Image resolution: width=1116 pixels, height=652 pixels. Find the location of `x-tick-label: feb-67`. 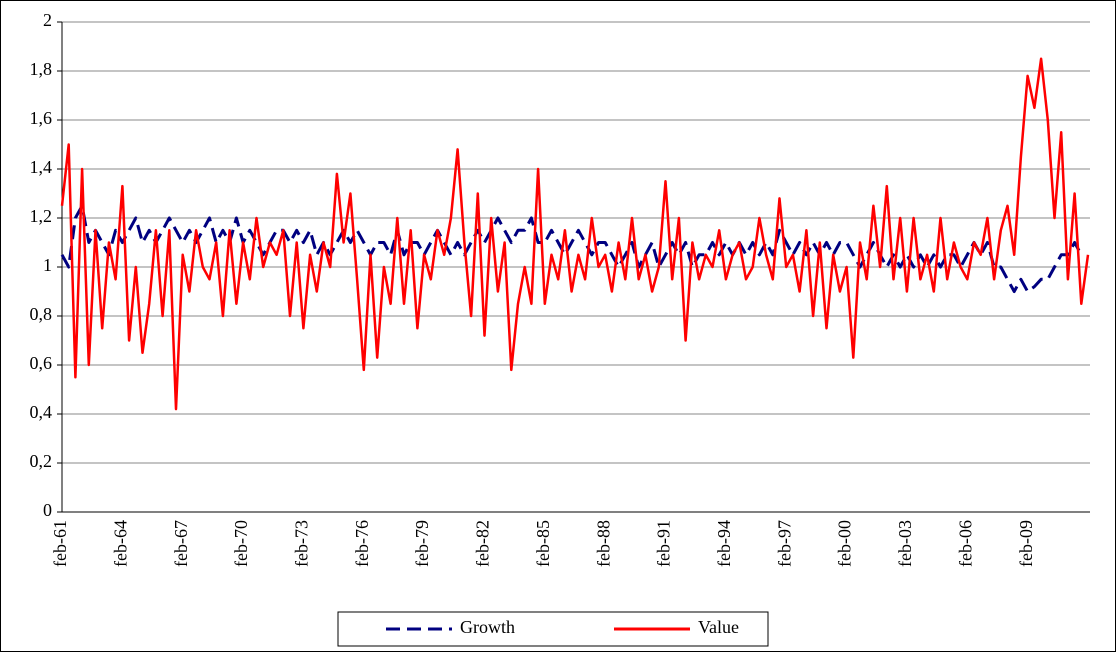

x-tick-label: feb-67 is located at coordinates (181, 543).